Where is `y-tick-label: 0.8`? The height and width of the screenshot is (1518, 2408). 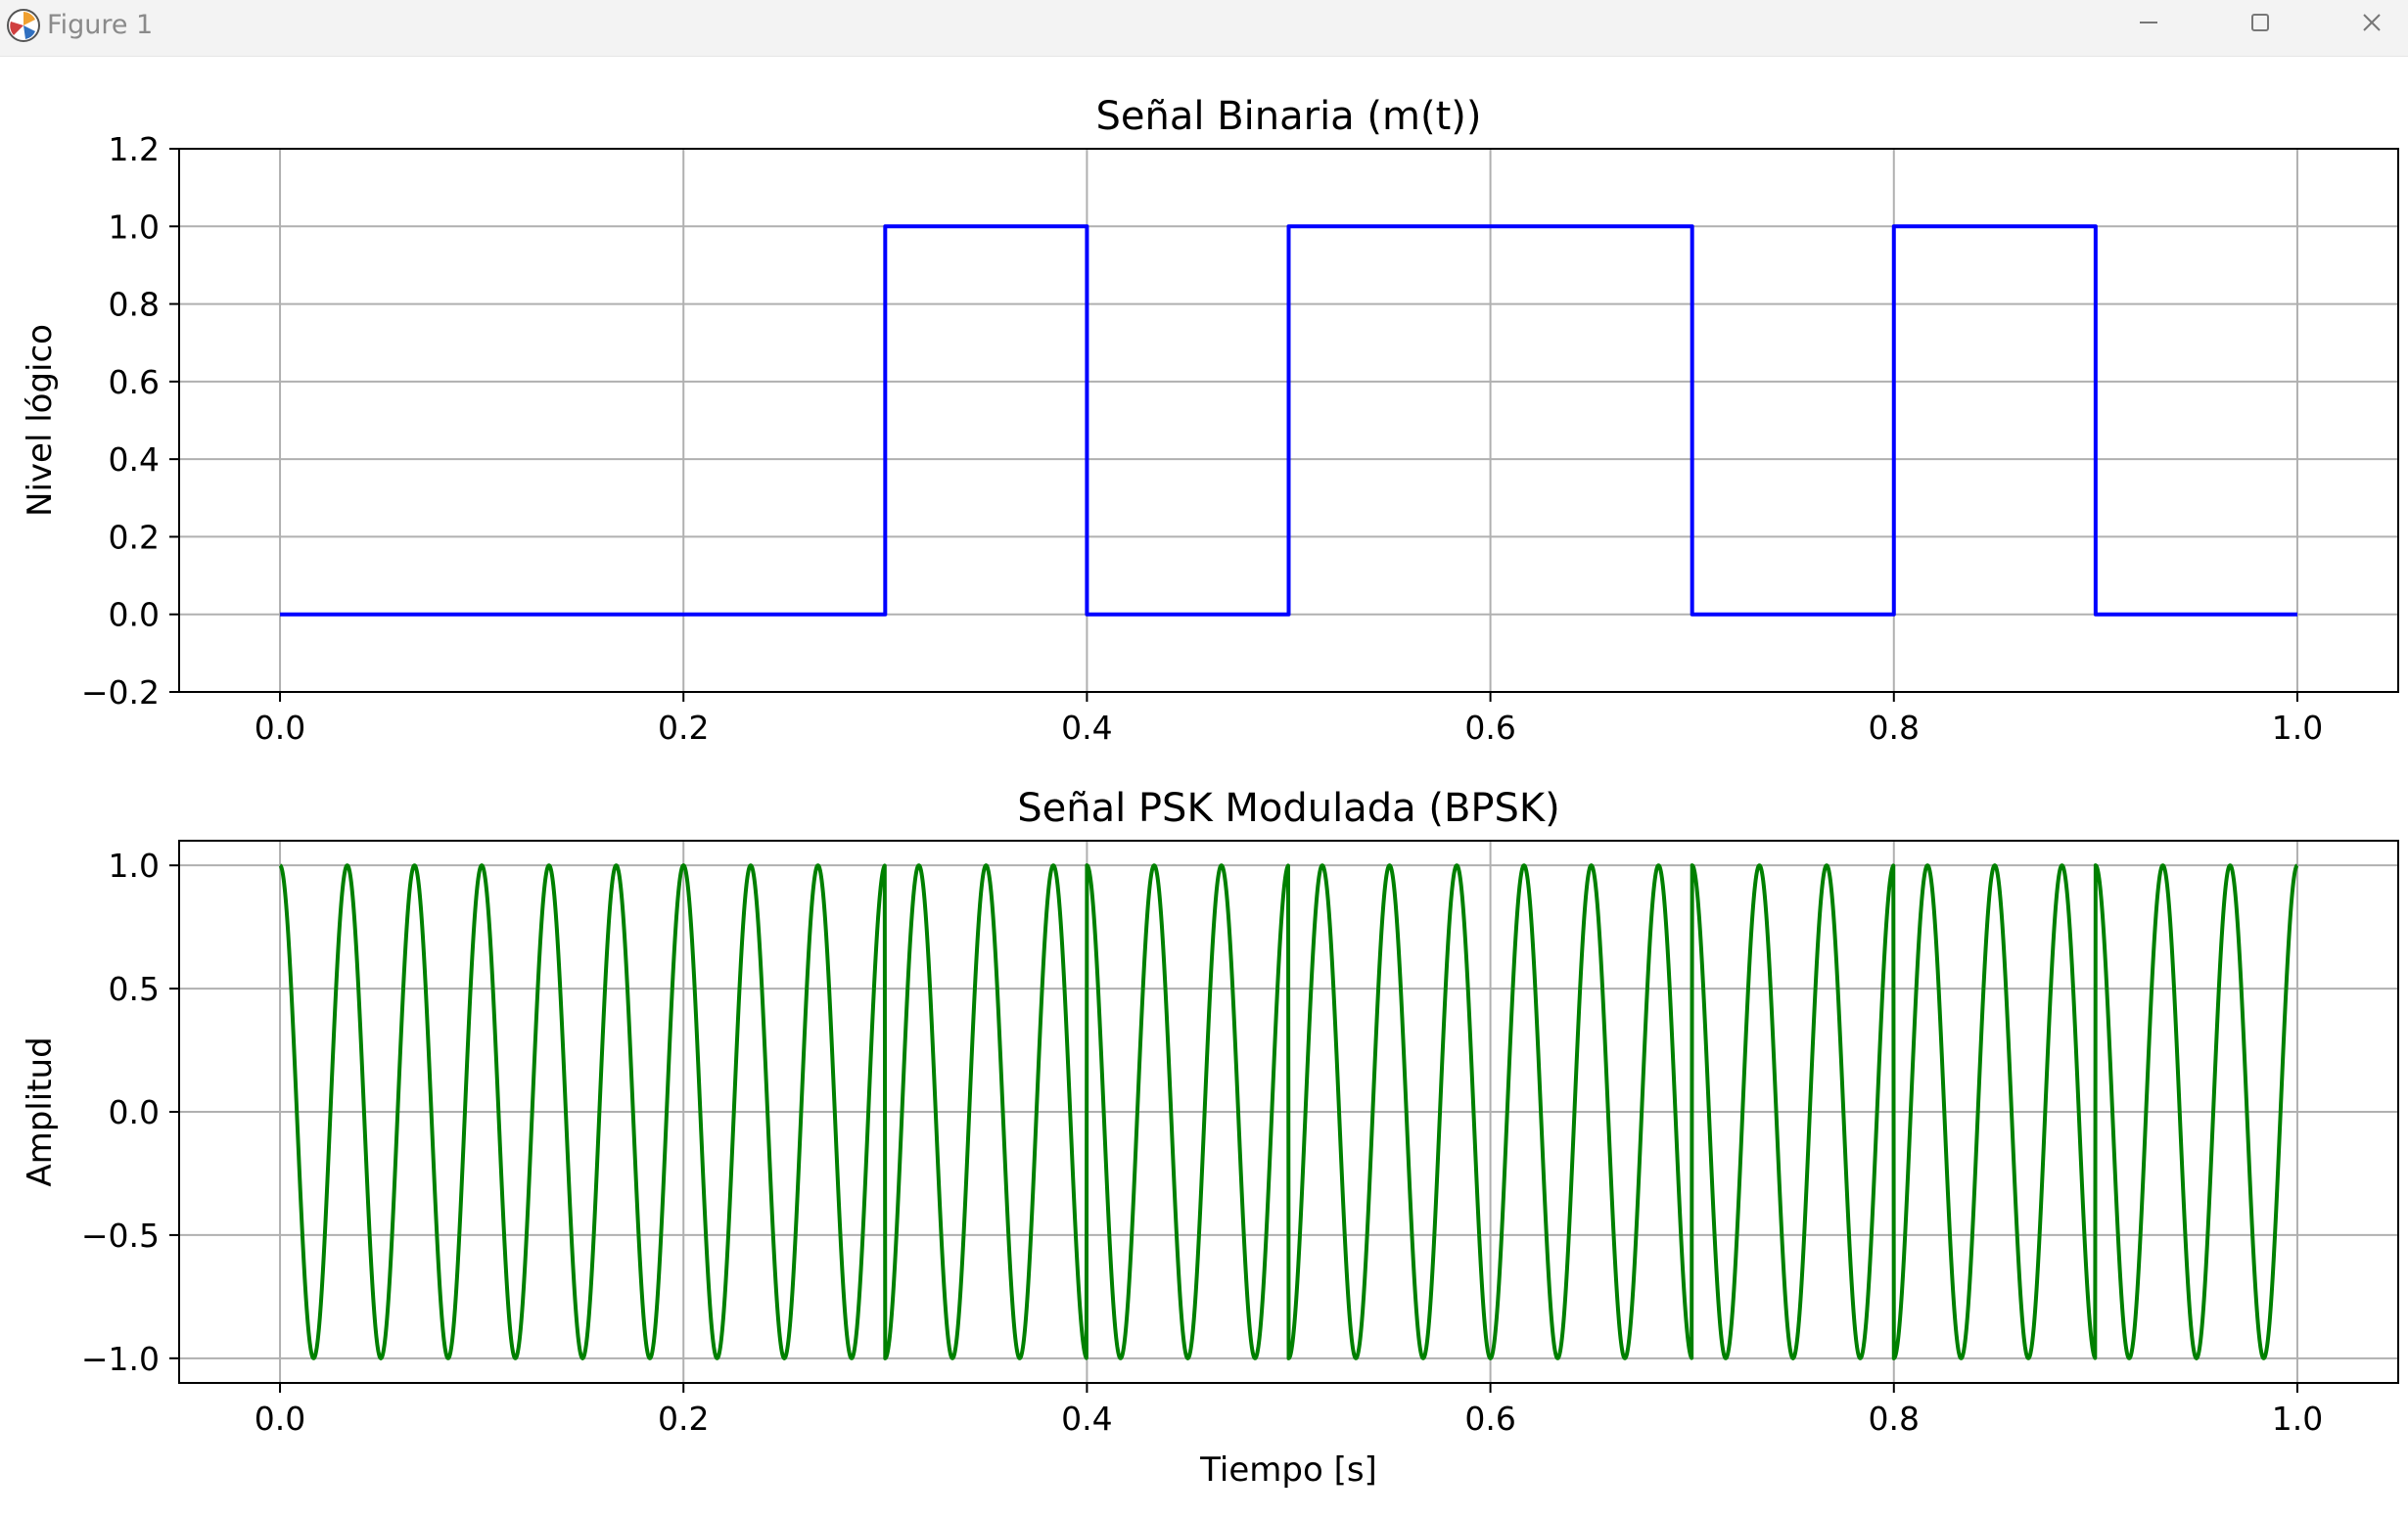
y-tick-label: 0.8 is located at coordinates (134, 305).